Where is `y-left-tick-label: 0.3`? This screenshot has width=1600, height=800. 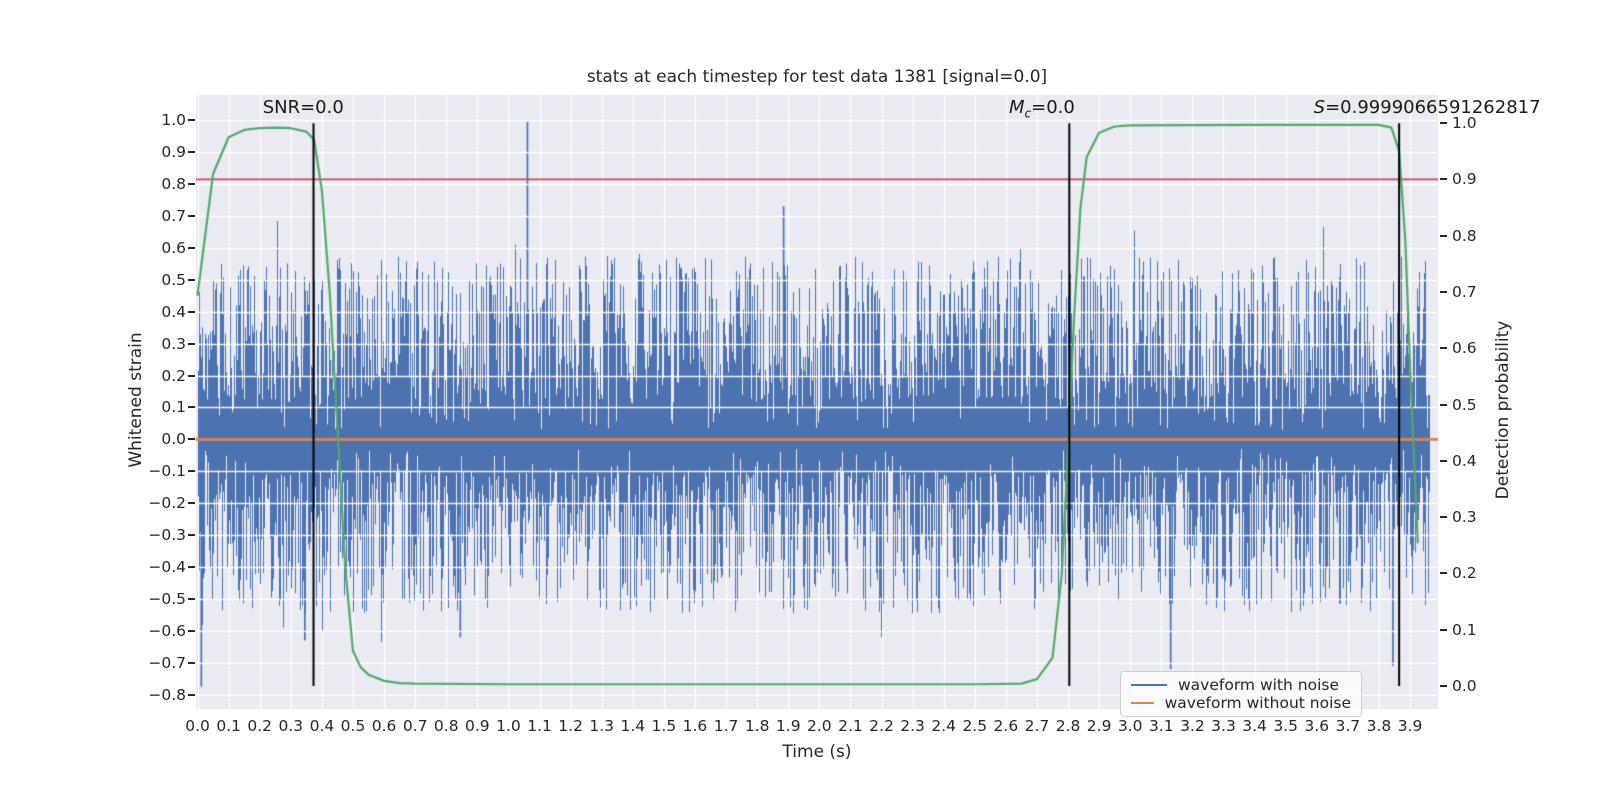
y-left-tick-label: 0.3 is located at coordinates (173, 343).